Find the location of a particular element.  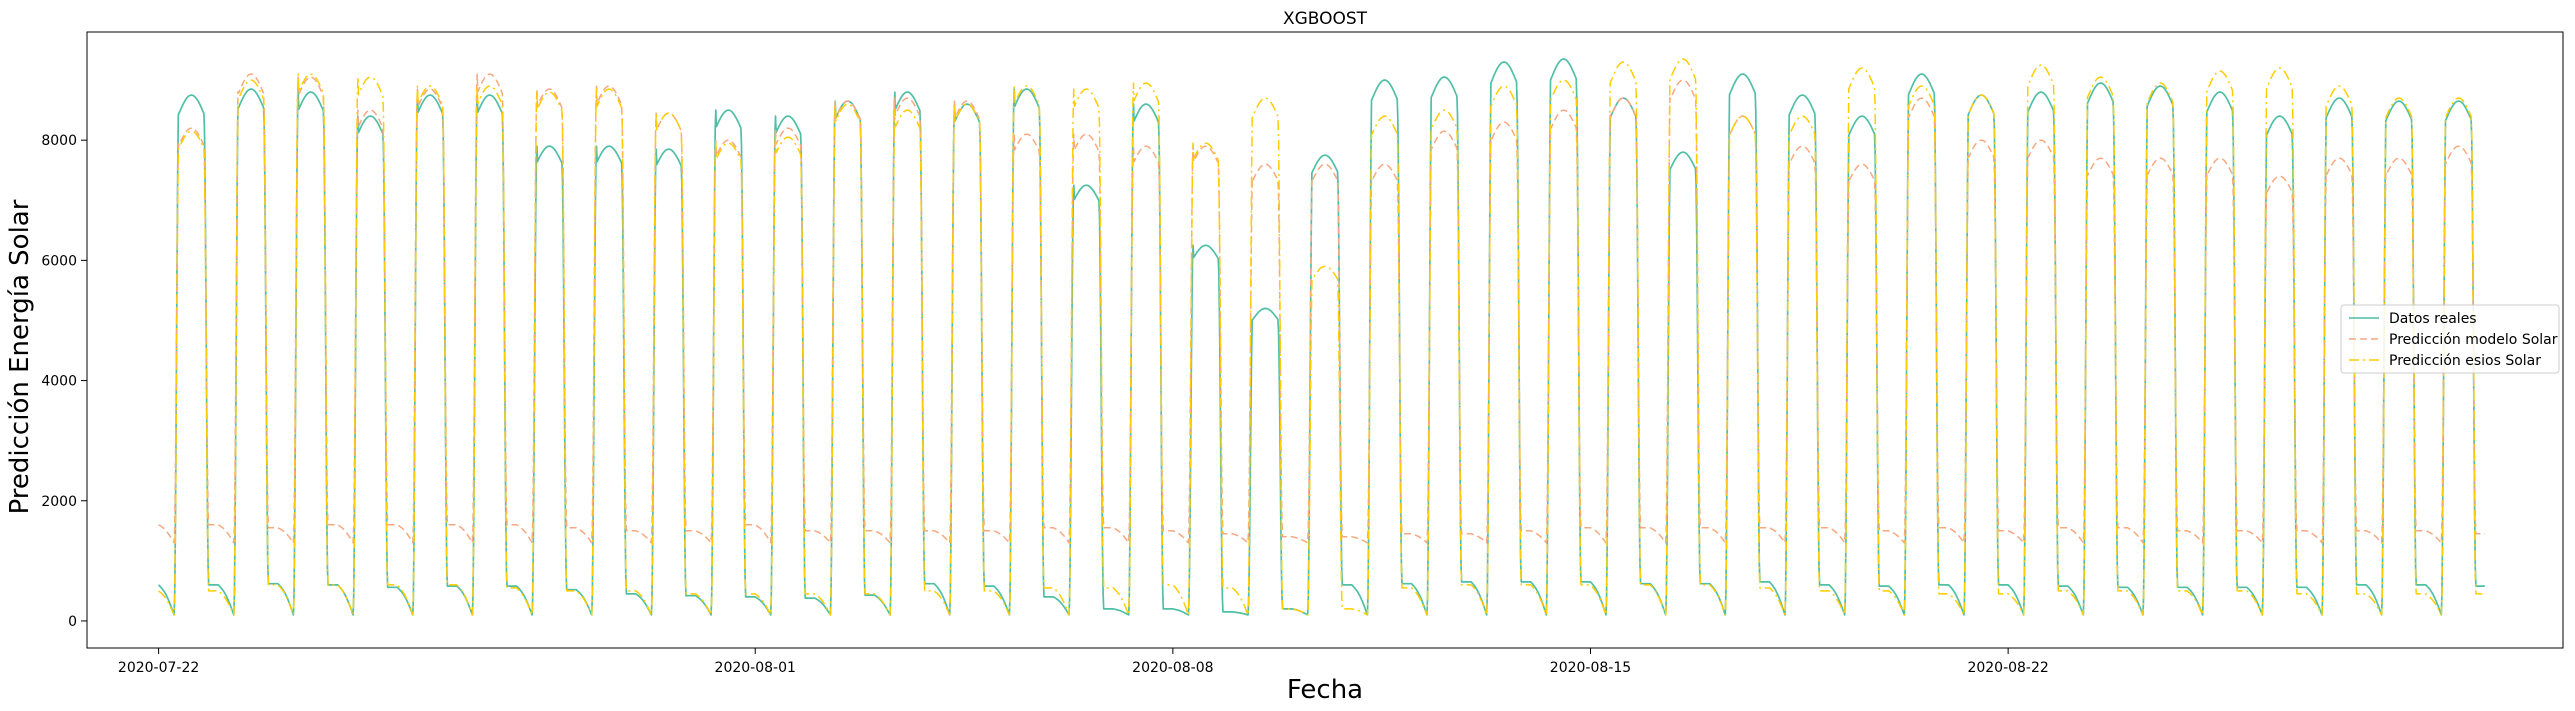

x-tick-label: 2020-07-22 is located at coordinates (158, 668).